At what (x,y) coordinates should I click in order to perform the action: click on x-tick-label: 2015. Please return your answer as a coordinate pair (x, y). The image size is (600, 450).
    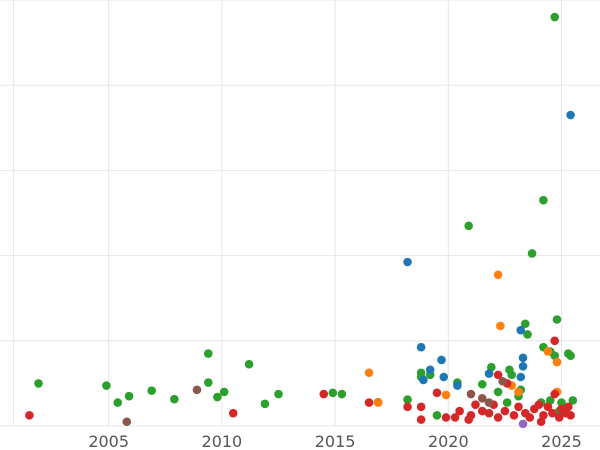
    Looking at the image, I should click on (335, 441).